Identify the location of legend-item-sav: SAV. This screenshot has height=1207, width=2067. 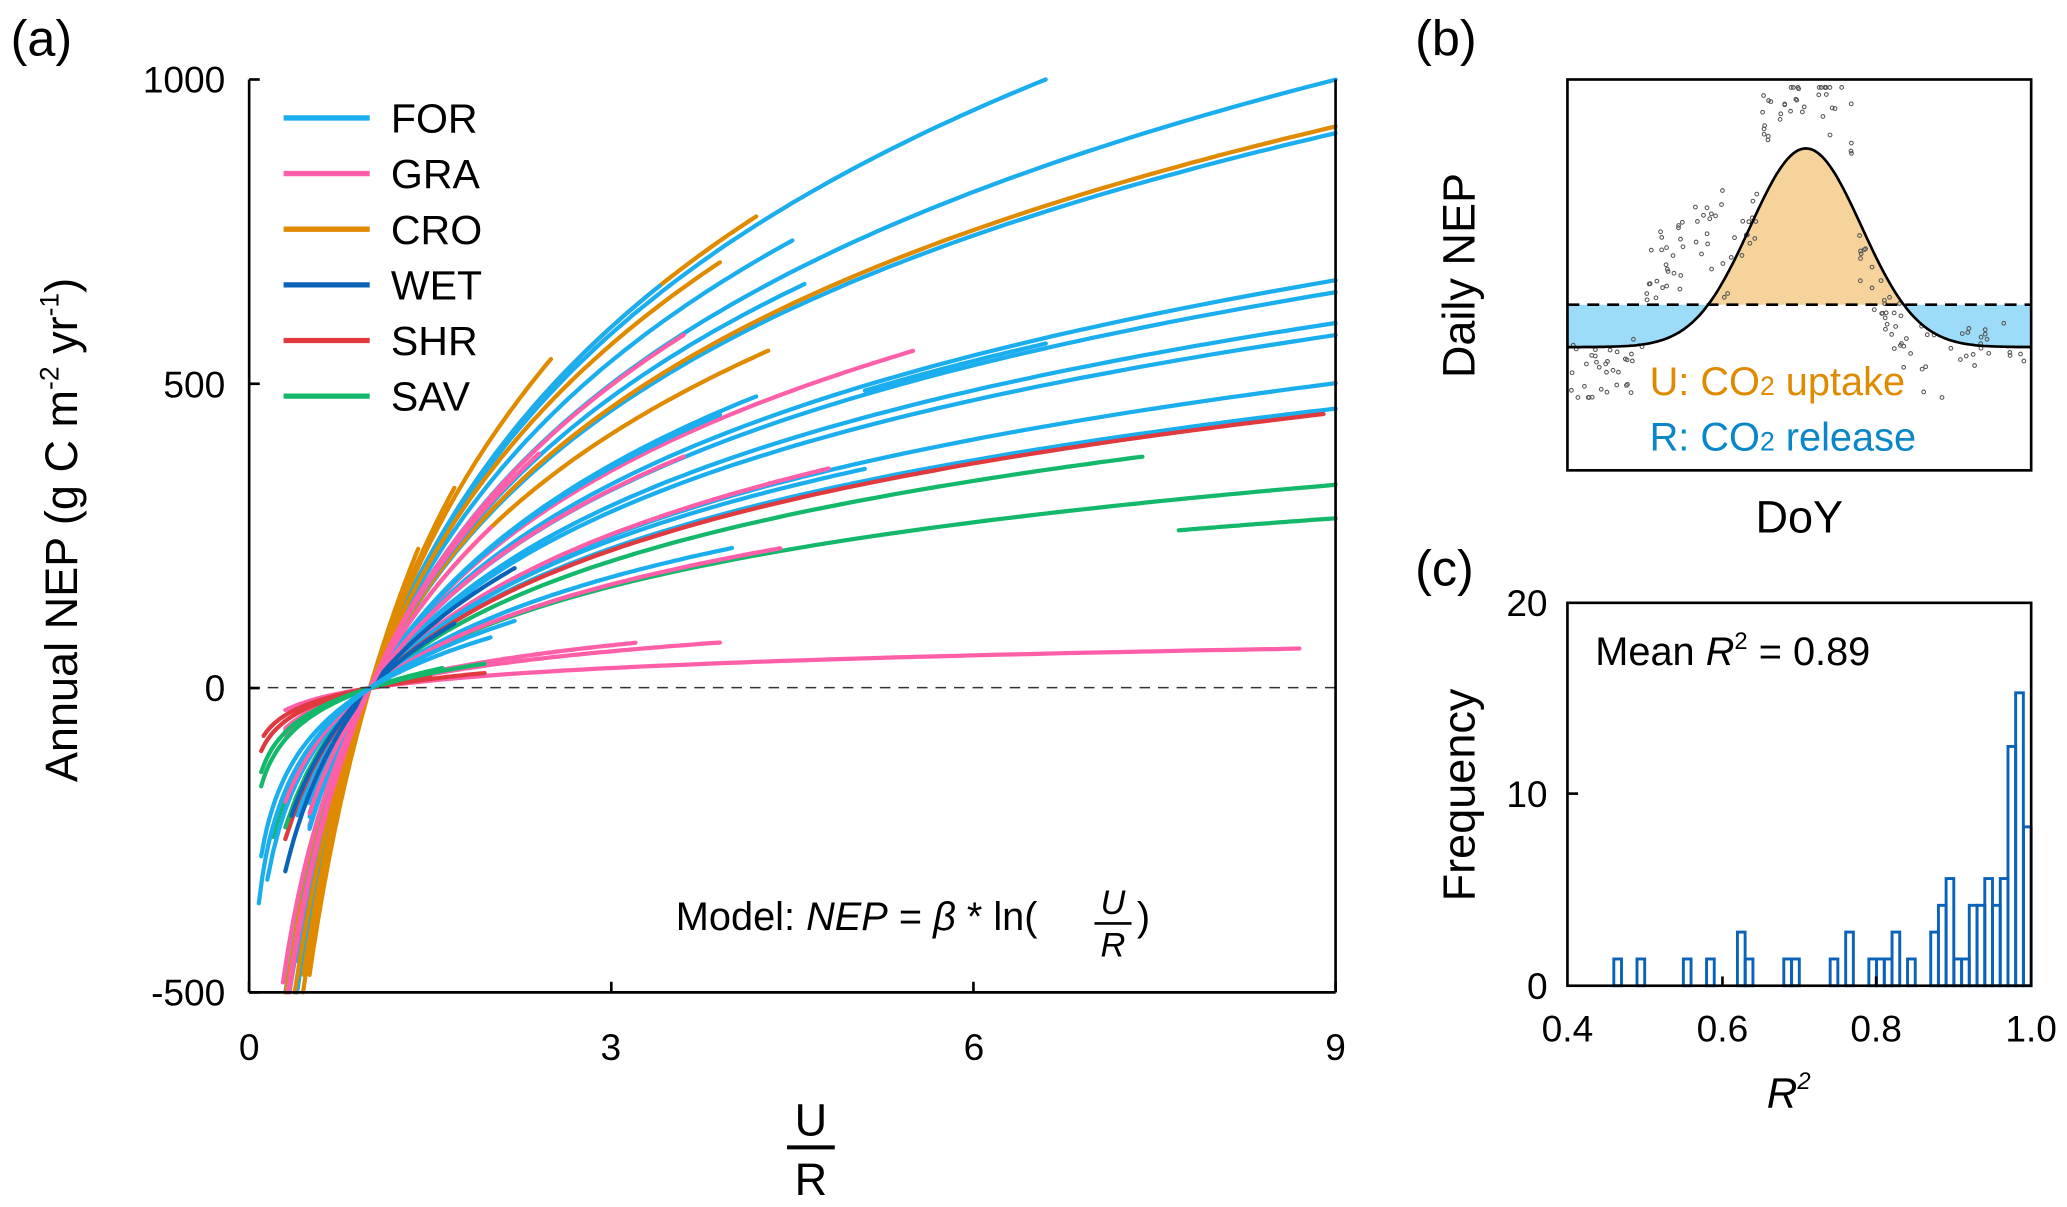
(377, 397).